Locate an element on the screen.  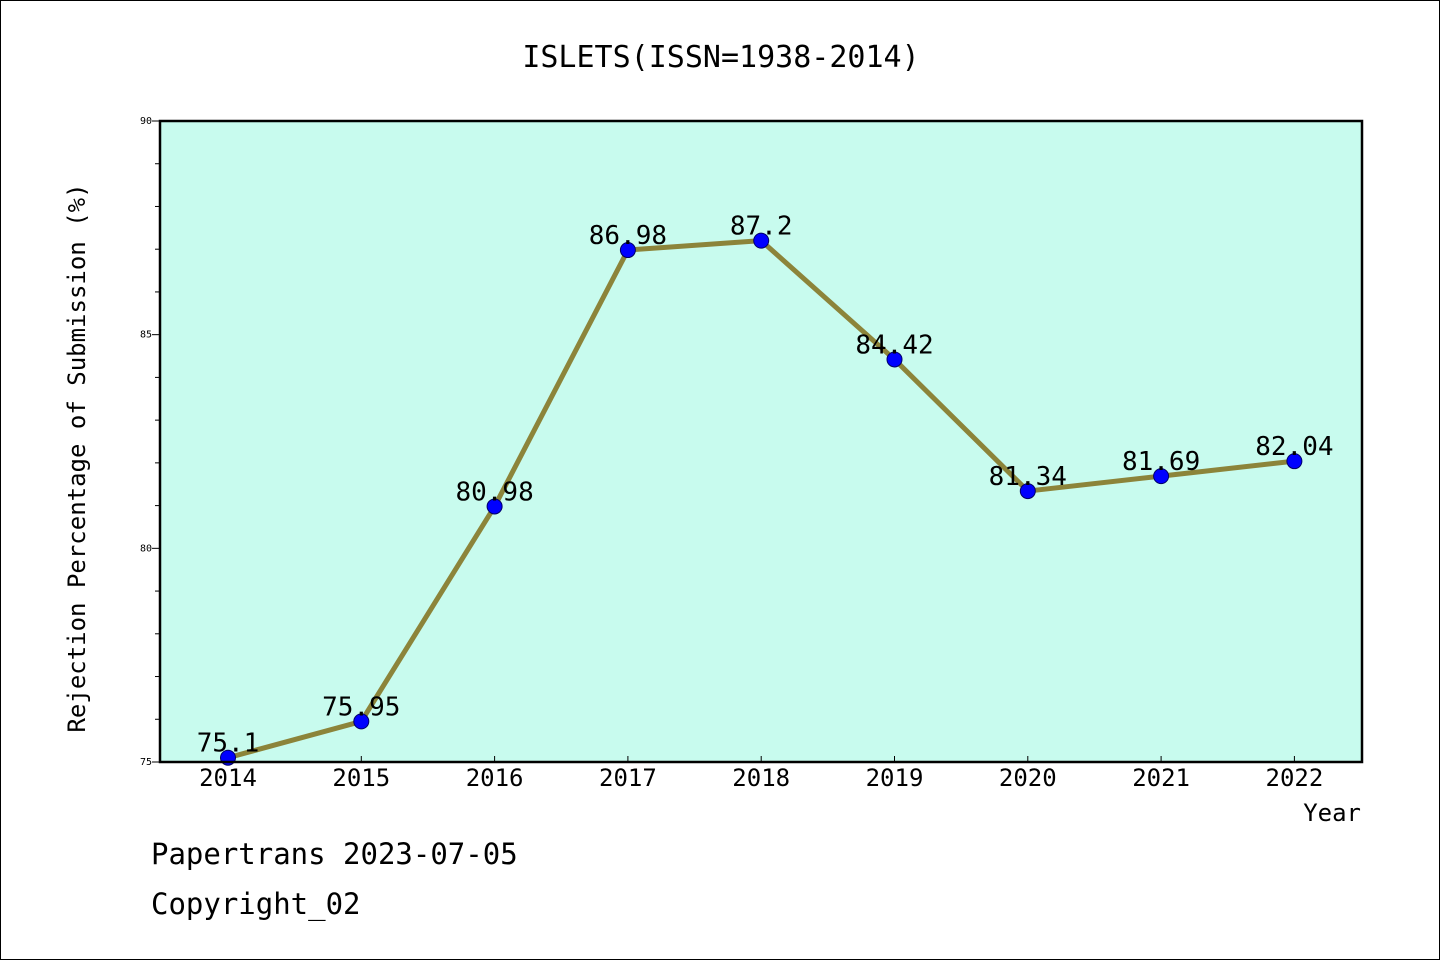
data-label: 81.69 is located at coordinates (1161, 462).